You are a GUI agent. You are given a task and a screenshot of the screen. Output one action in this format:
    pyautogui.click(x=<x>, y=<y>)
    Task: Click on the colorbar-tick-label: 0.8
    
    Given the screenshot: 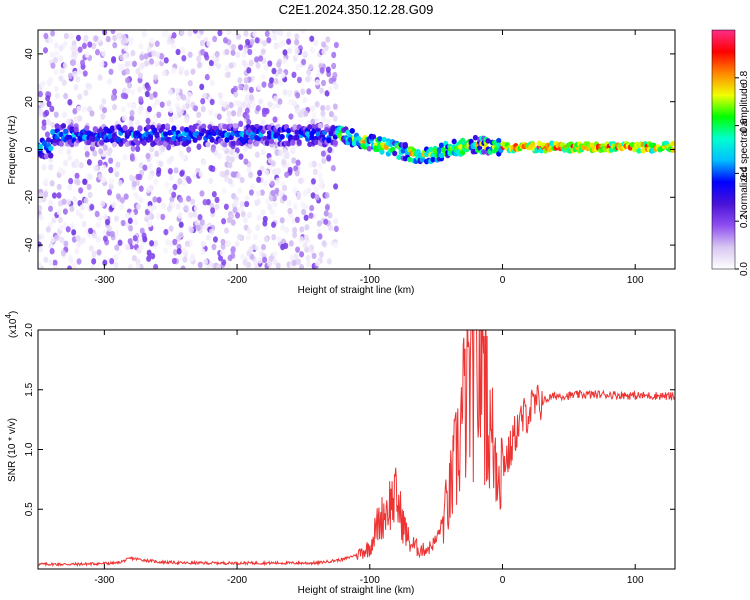 What is the action you would take?
    pyautogui.click(x=744, y=77)
    